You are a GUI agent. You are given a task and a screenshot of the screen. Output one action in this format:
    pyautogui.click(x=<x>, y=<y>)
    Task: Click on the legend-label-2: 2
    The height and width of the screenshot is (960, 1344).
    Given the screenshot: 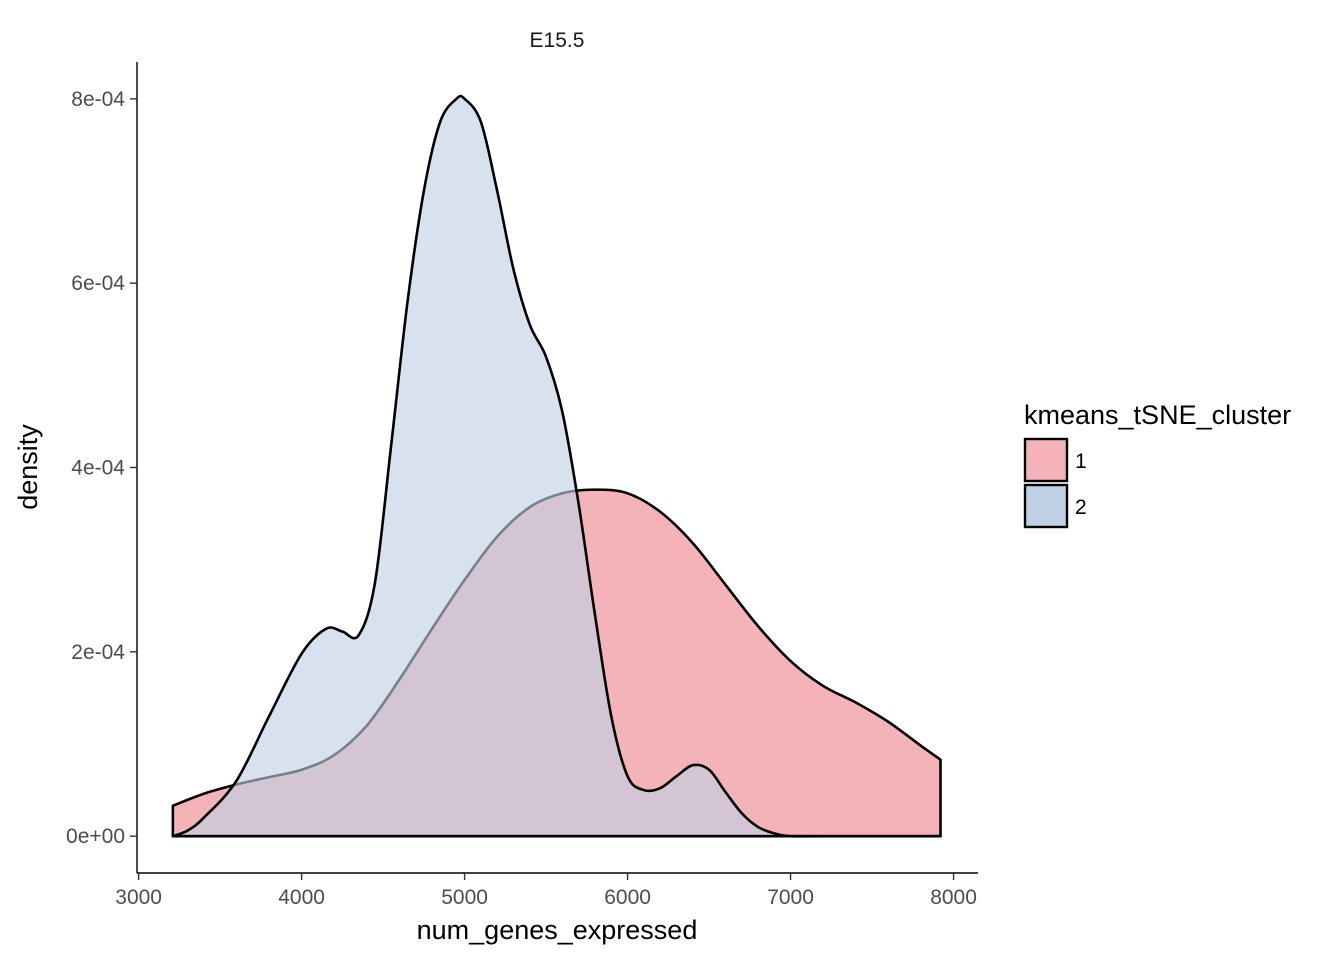 What is the action you would take?
    pyautogui.click(x=1081, y=507)
    